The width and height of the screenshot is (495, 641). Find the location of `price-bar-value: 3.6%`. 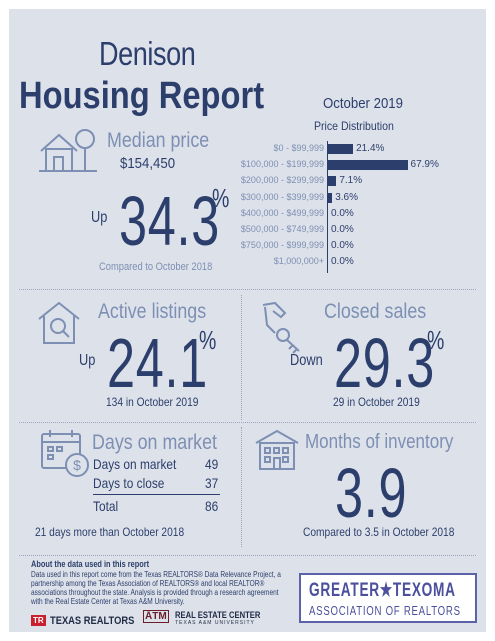

price-bar-value: 3.6% is located at coordinates (346, 197).